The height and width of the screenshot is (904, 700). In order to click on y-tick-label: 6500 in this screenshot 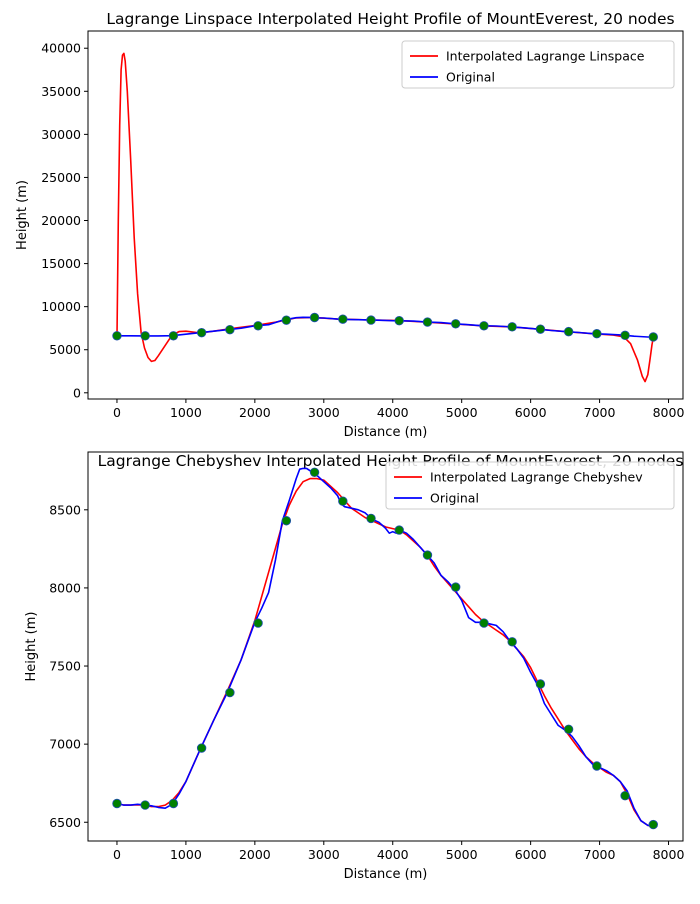, I will do `click(65, 822)`.